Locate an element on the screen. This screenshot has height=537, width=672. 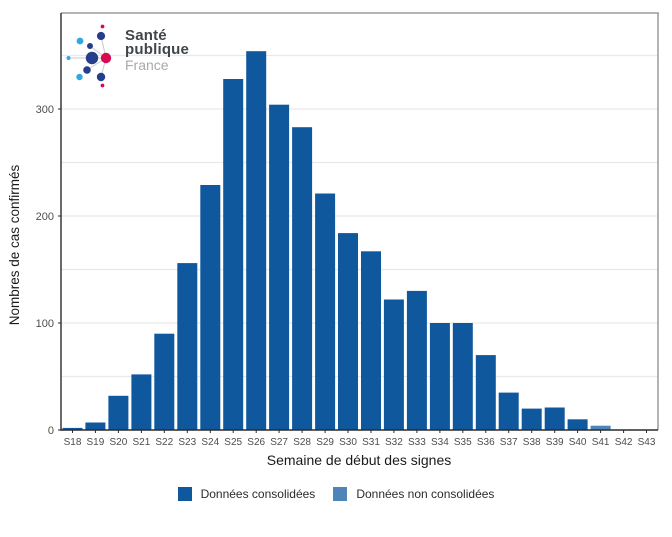
legend-item-consolidated: Données consolidées is located at coordinates (246, 494).